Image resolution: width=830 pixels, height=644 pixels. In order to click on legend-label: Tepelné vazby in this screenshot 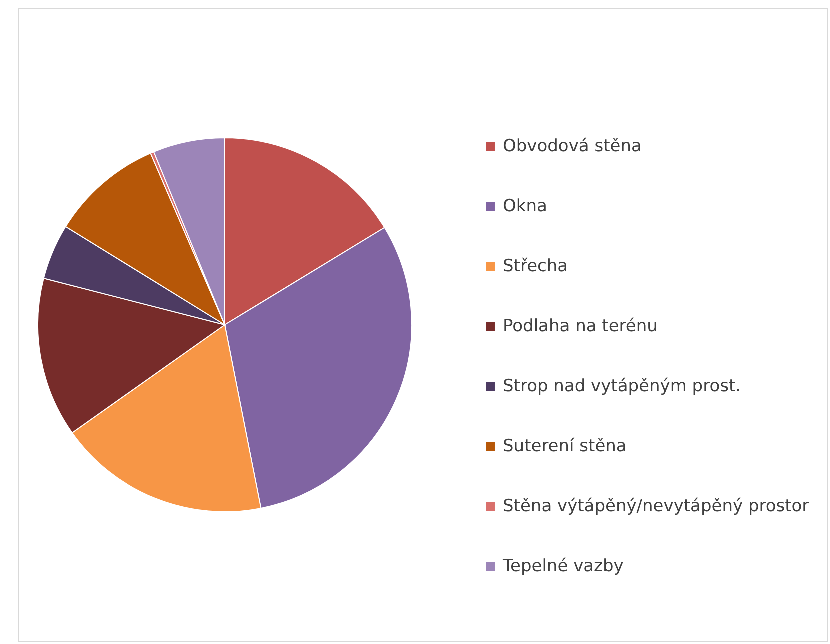, I will do `click(563, 566)`.